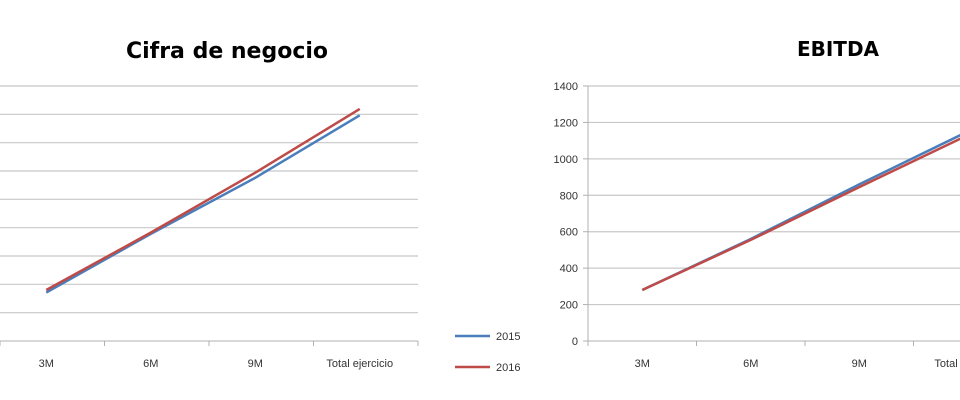 Image resolution: width=960 pixels, height=400 pixels. I want to click on y-tick-label: 1200, so click(566, 123).